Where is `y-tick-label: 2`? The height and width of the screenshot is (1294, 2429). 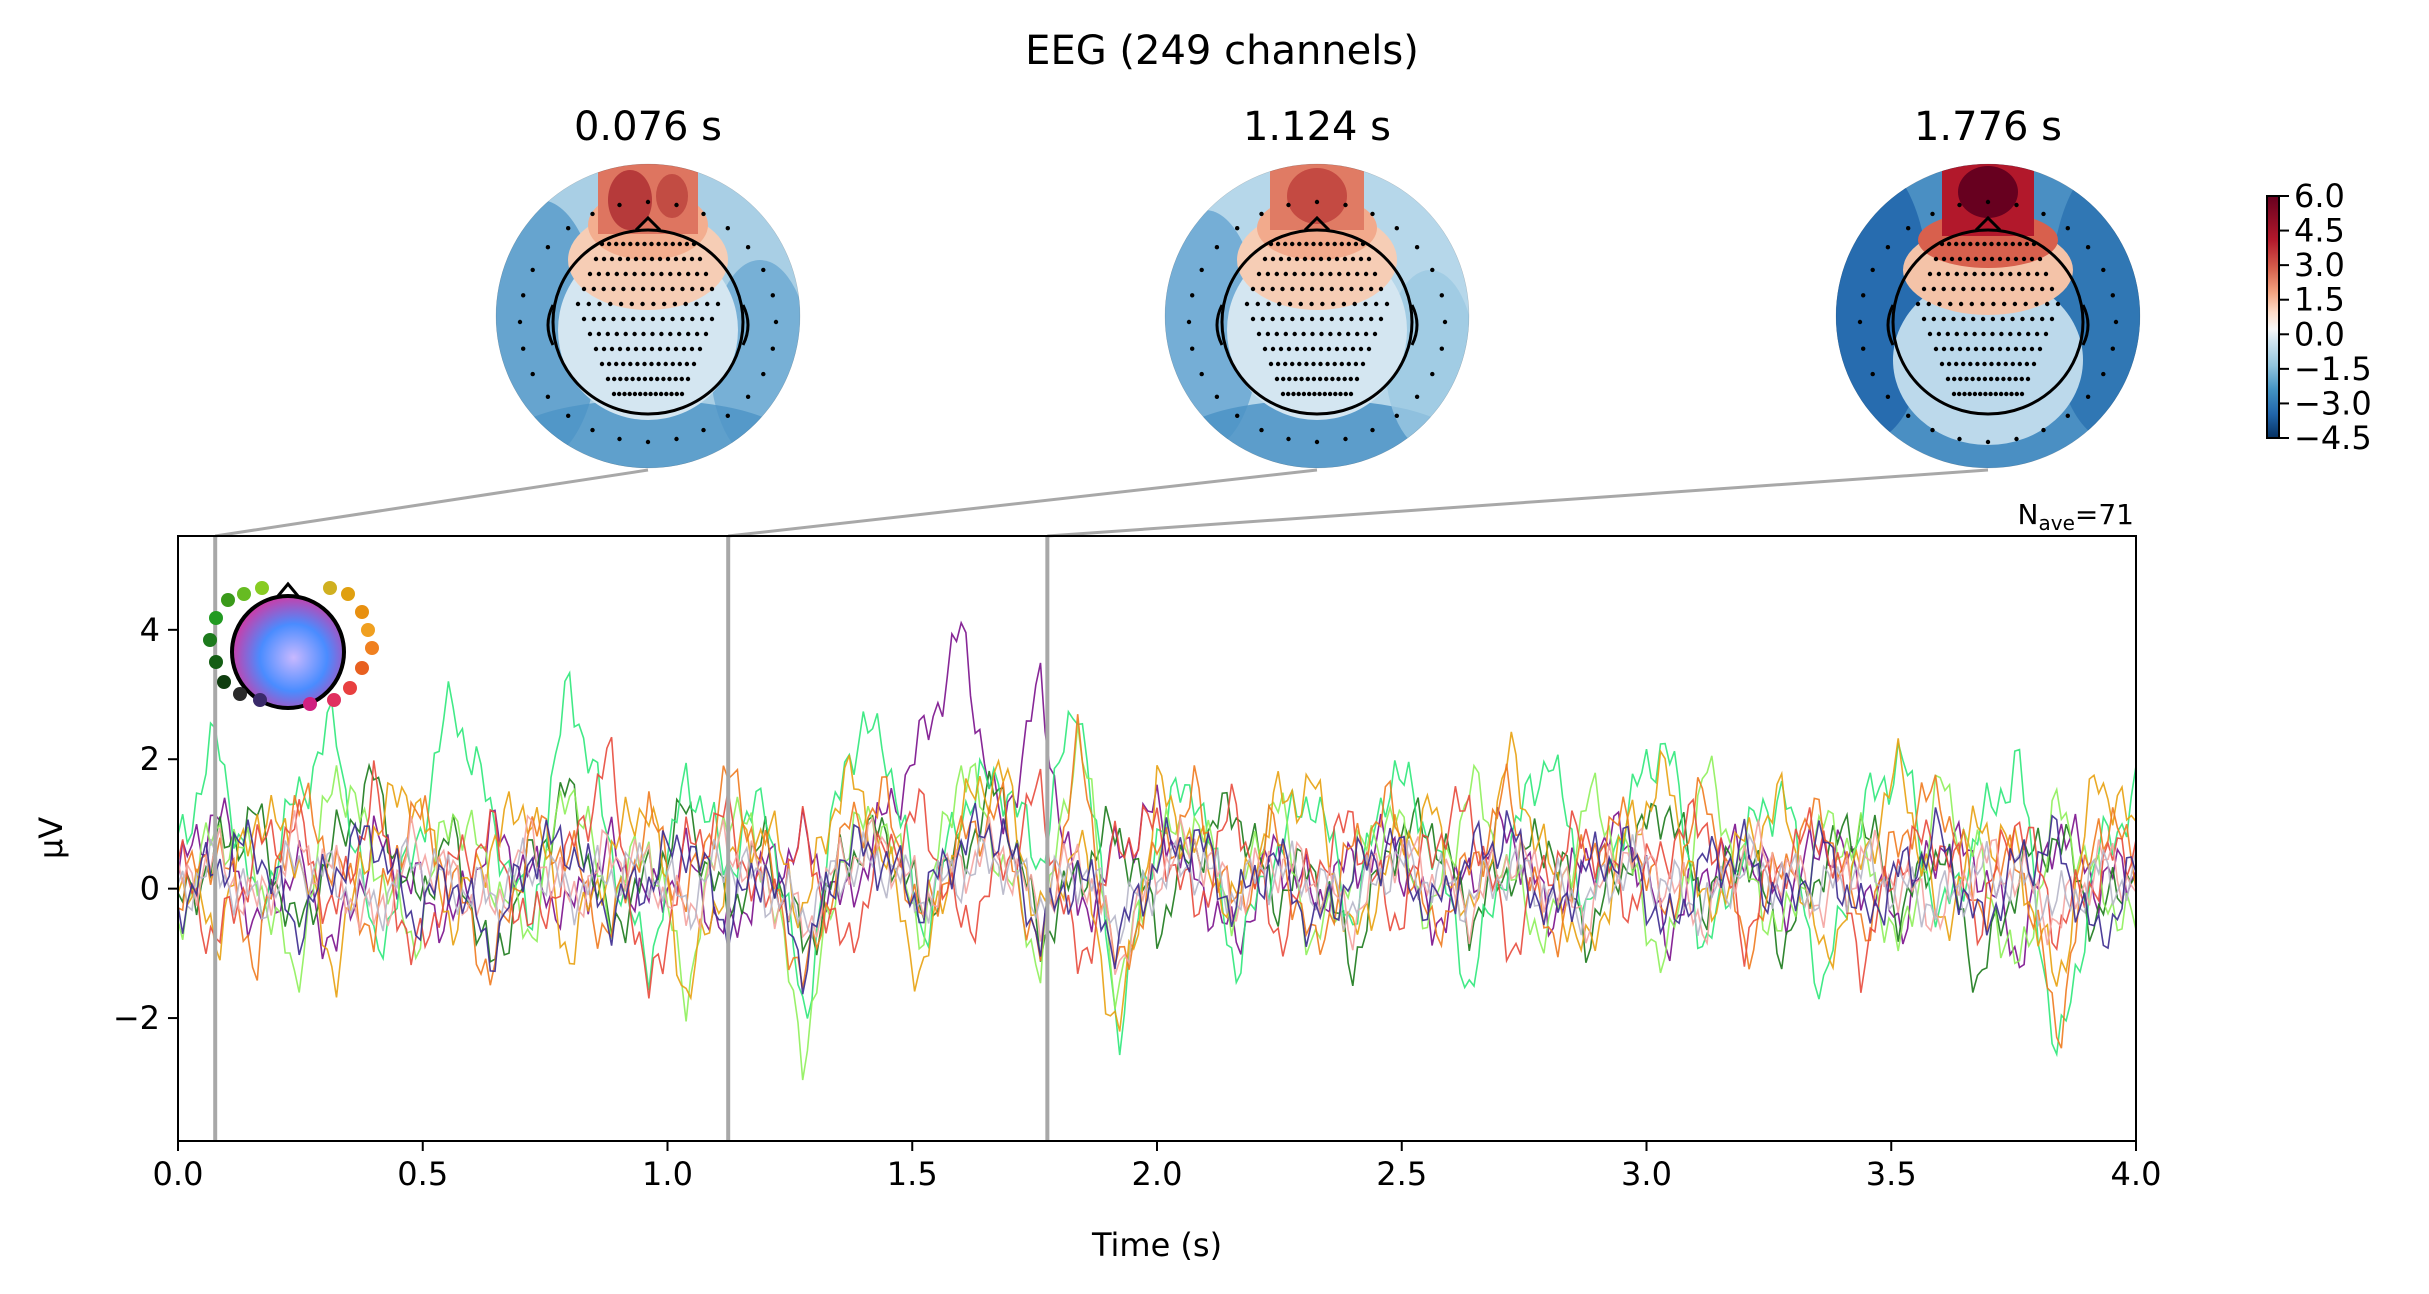 y-tick-label: 2 is located at coordinates (150, 759).